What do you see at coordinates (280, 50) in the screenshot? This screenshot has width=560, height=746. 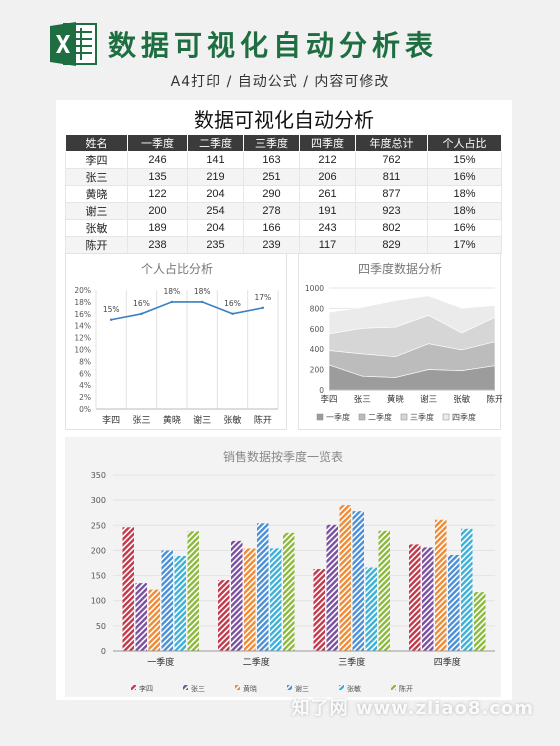 I see `banner: 数据可视化自动分析表 A4打印 / 自动公式 / 内容可修改` at bounding box center [280, 50].